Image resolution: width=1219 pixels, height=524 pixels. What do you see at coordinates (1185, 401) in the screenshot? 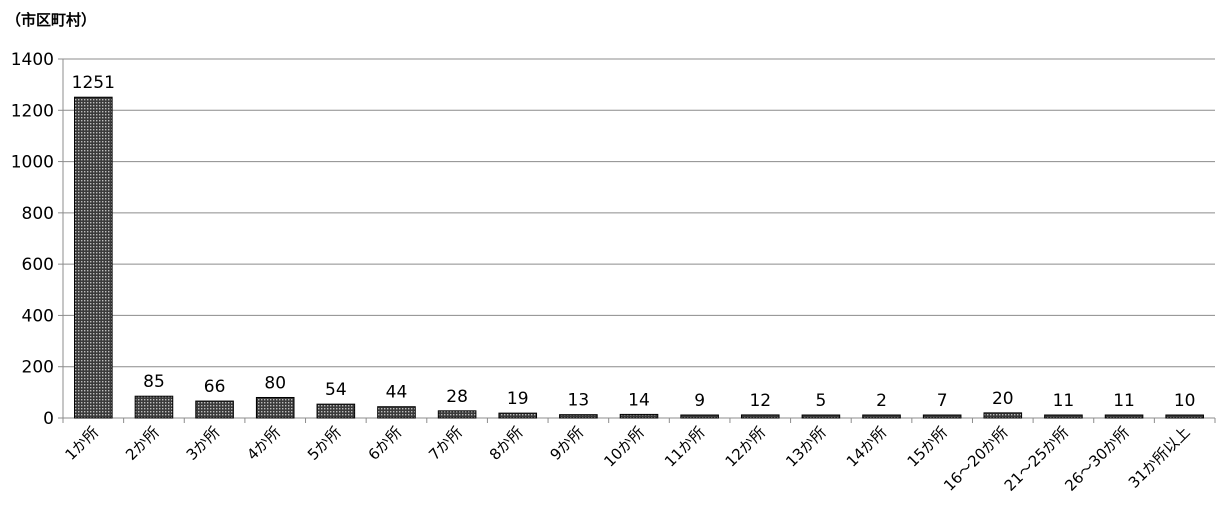
I see `data-label: 10` at bounding box center [1185, 401].